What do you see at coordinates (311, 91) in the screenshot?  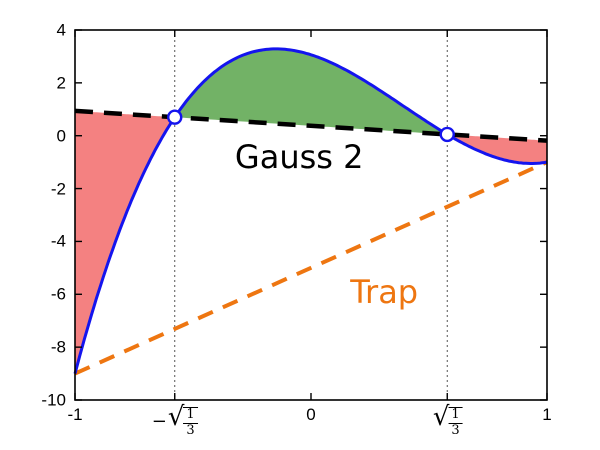 I see `excess-region-middle-green` at bounding box center [311, 91].